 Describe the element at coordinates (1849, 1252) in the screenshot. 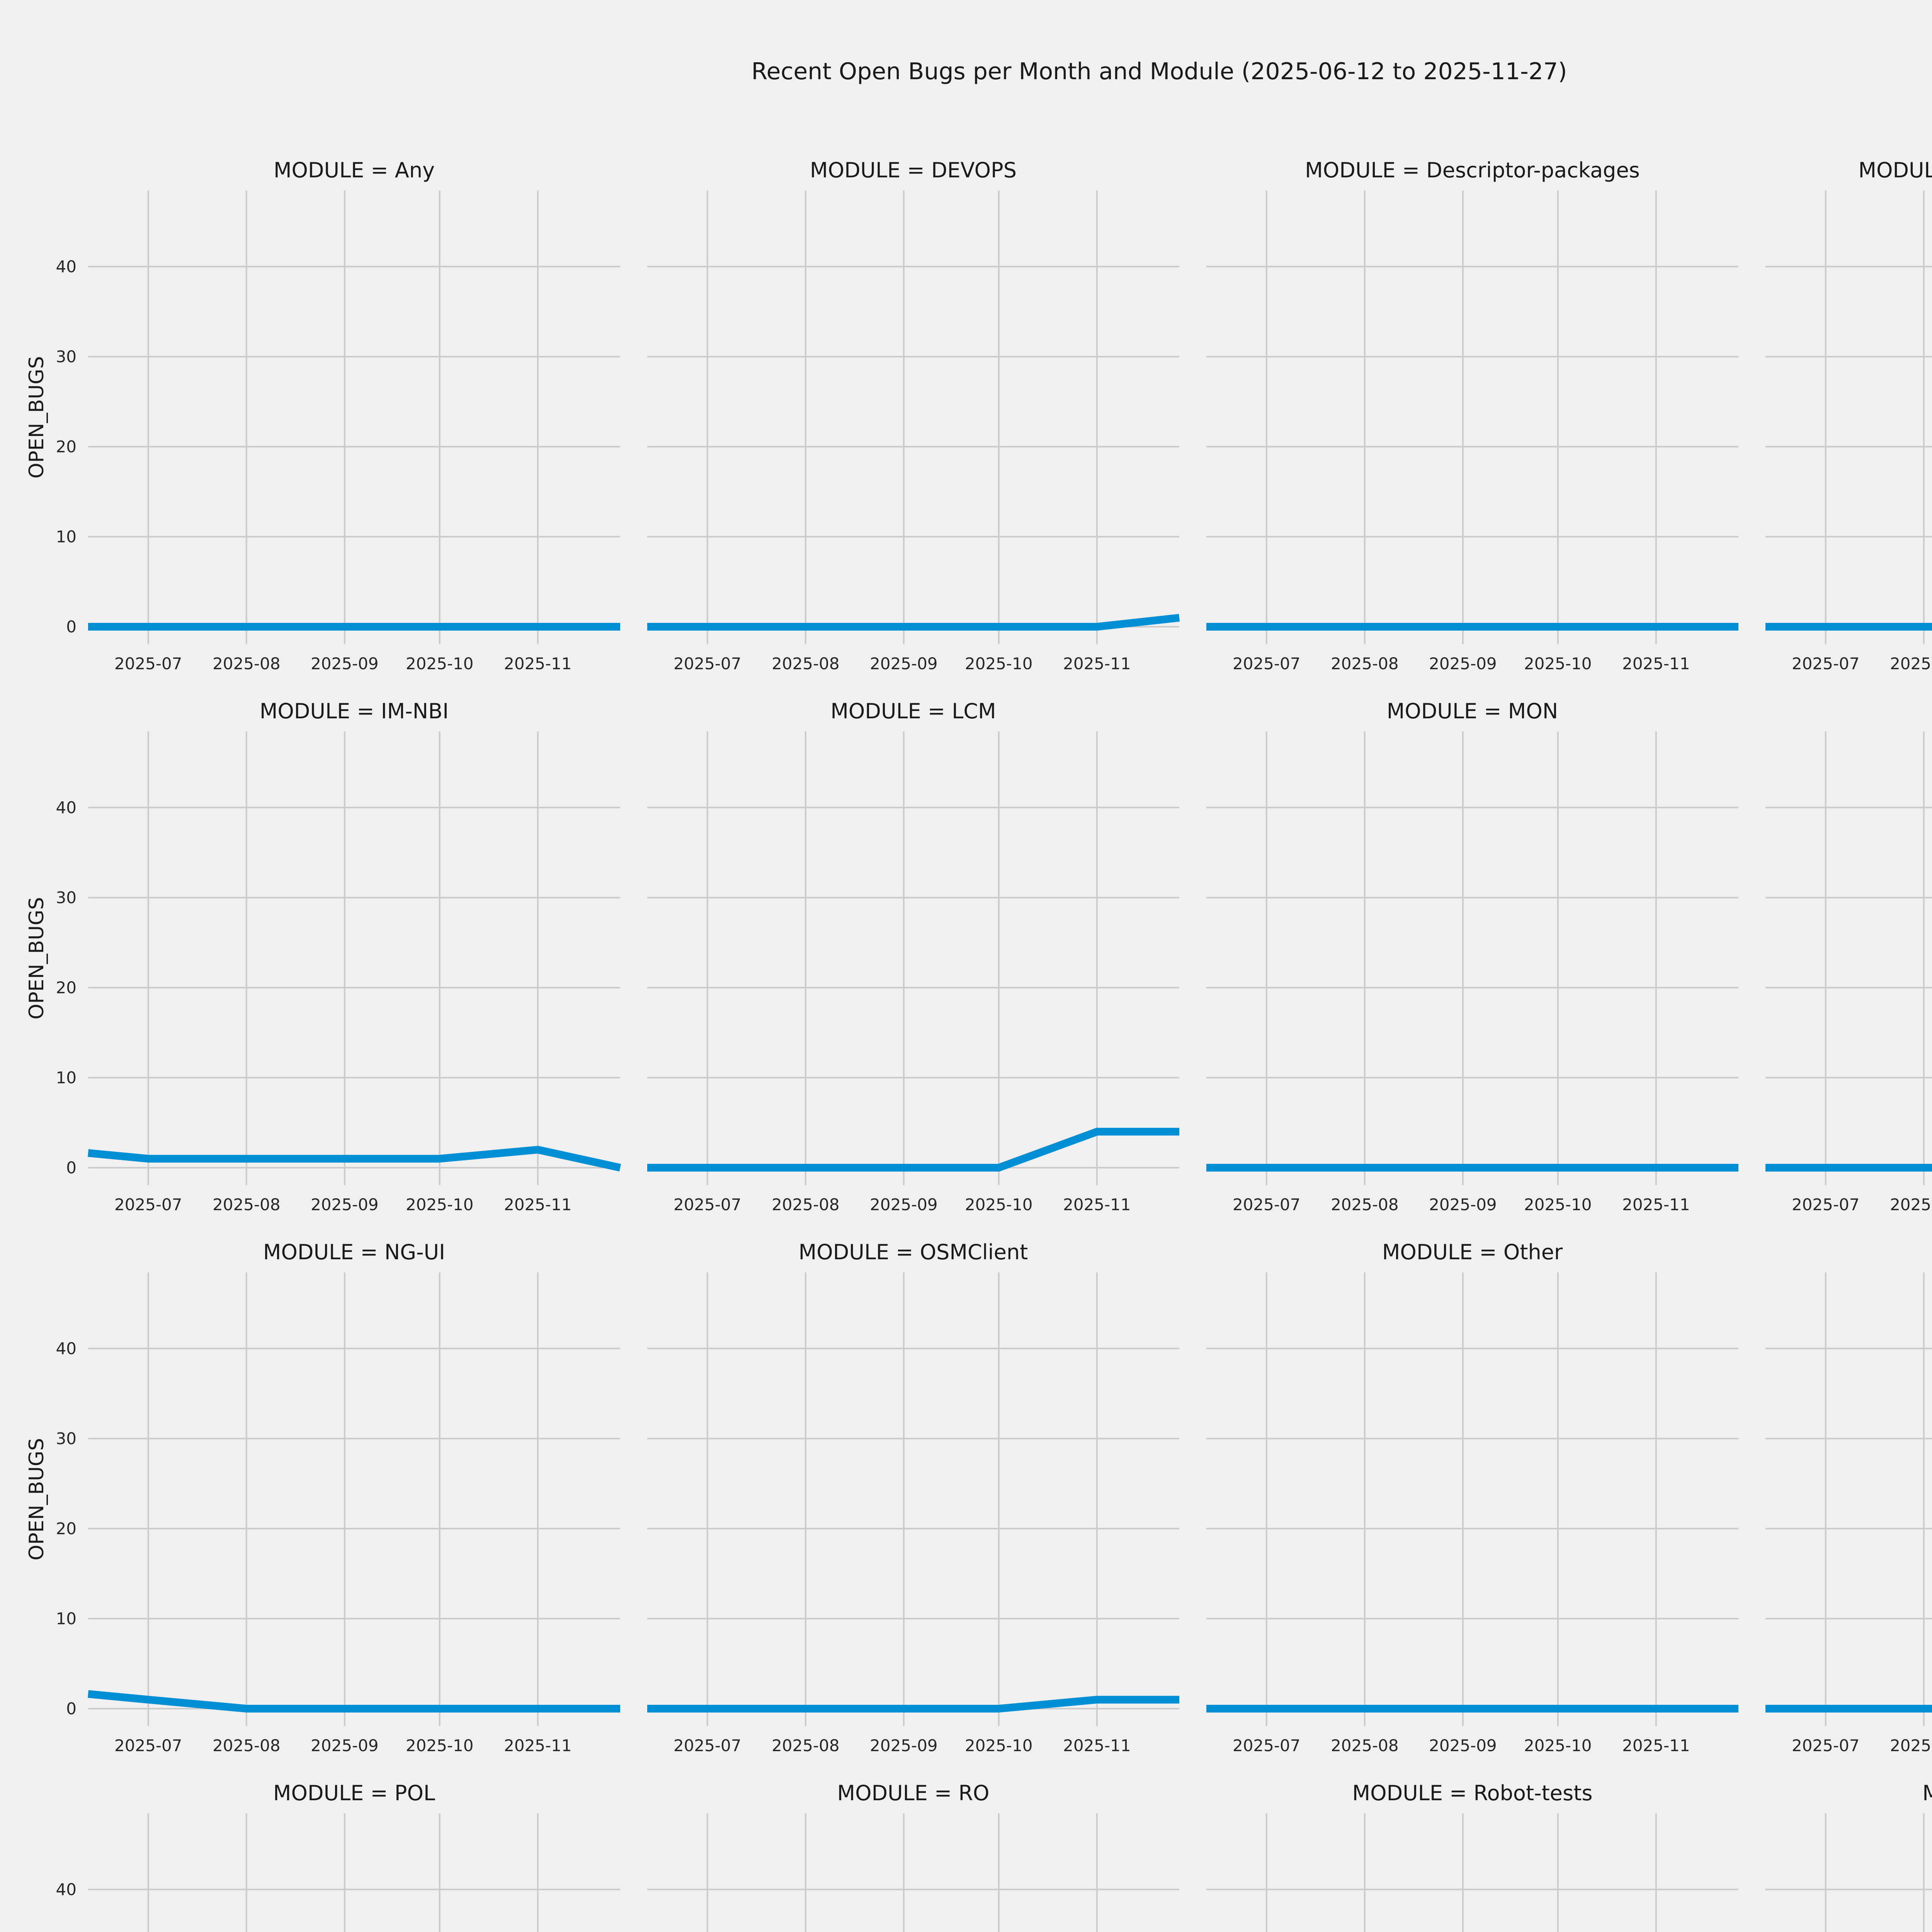

I see `facet-title: MODULE = PLA` at that location.